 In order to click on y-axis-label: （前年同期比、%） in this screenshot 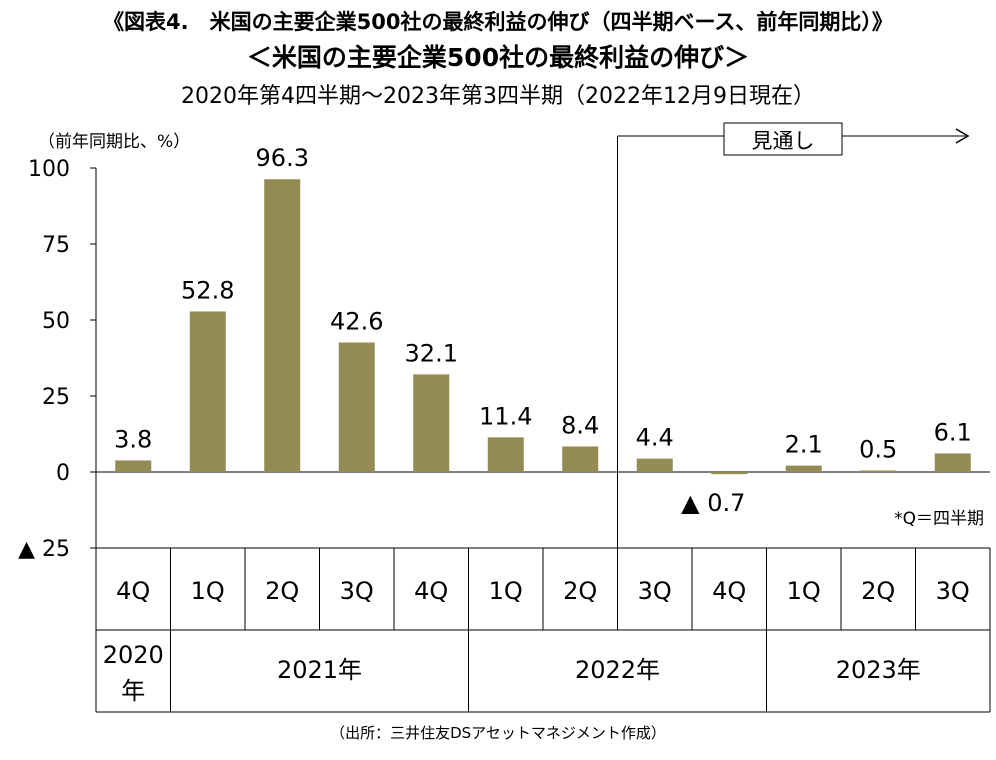, I will do `click(114, 142)`.